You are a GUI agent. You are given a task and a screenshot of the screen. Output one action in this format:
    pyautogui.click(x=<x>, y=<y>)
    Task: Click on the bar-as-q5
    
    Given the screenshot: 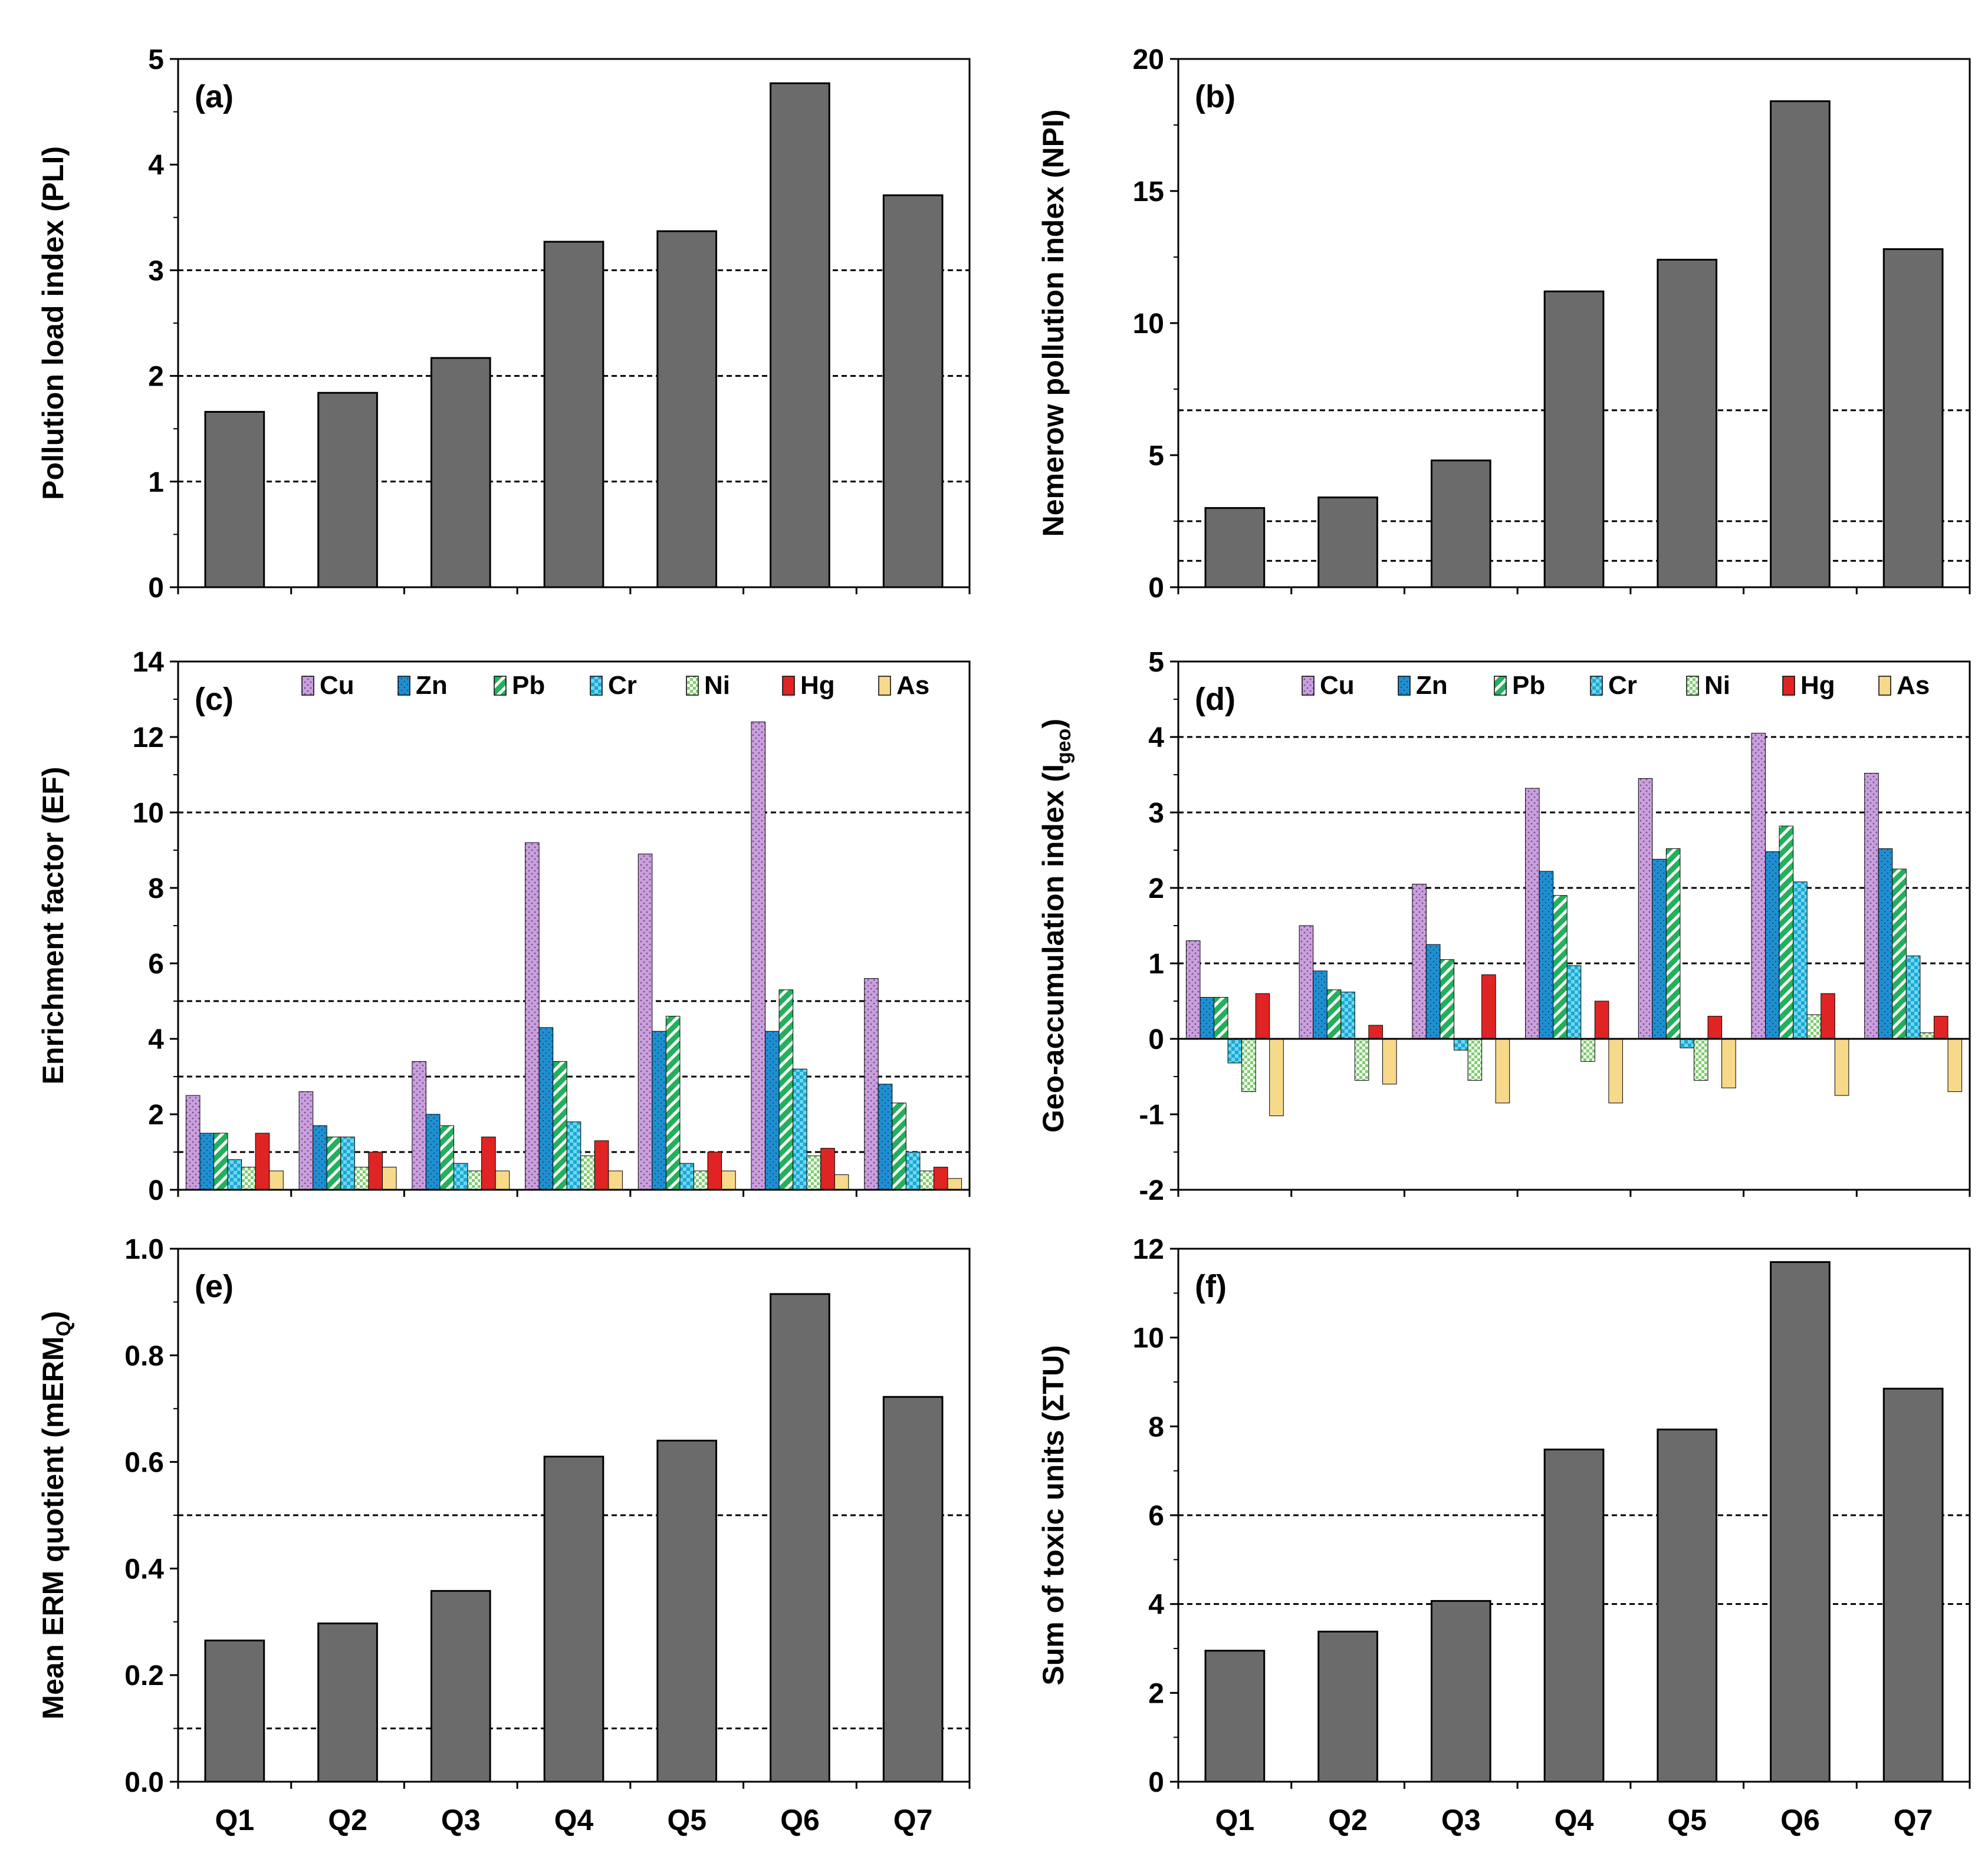 What is the action you would take?
    pyautogui.click(x=1728, y=1063)
    